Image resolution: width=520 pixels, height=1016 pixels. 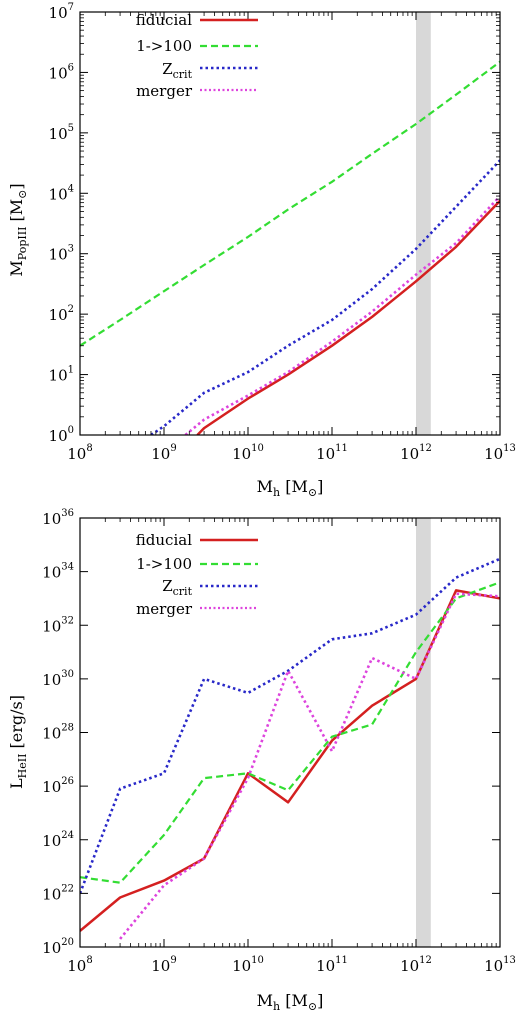 What do you see at coordinates (58, 679) in the screenshot?
I see `y-tick-label: 10³⁰` at bounding box center [58, 679].